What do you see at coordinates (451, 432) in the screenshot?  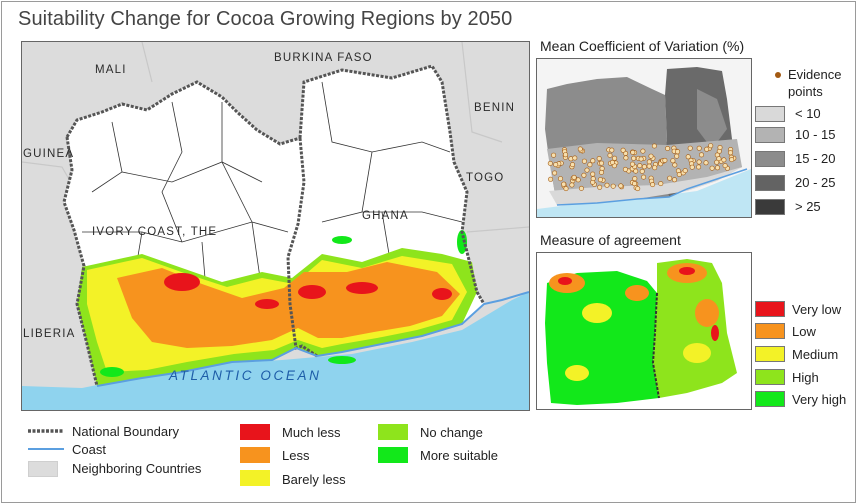 I see `legend-no-change: No change` at bounding box center [451, 432].